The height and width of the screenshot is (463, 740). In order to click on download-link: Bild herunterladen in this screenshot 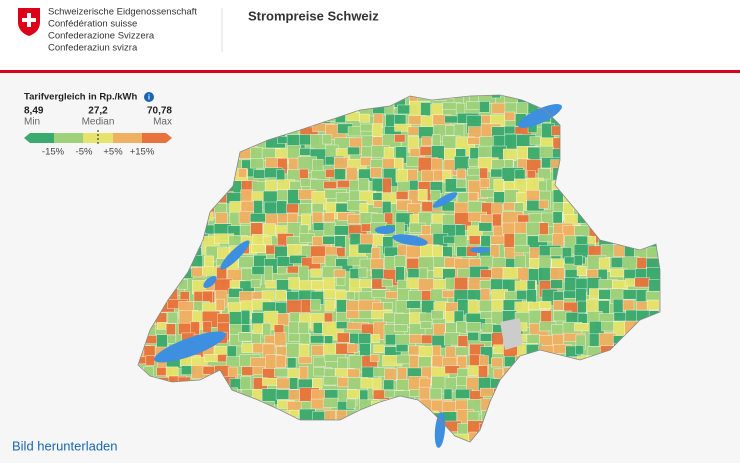, I will do `click(65, 445)`.